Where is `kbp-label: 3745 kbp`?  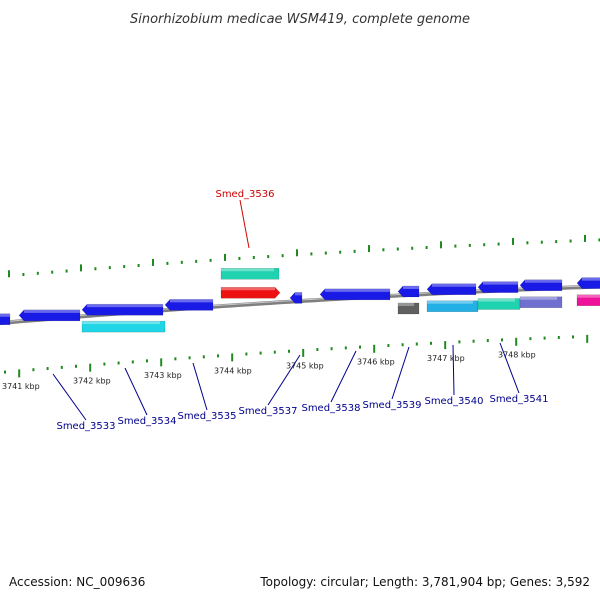 kbp-label: 3745 kbp is located at coordinates (305, 366).